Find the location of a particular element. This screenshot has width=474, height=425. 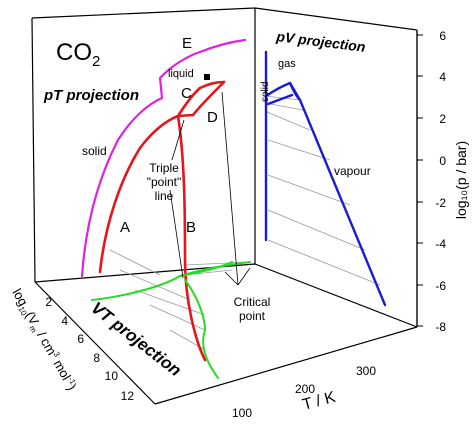

critical-point-label: point is located at coordinates (252, 316).